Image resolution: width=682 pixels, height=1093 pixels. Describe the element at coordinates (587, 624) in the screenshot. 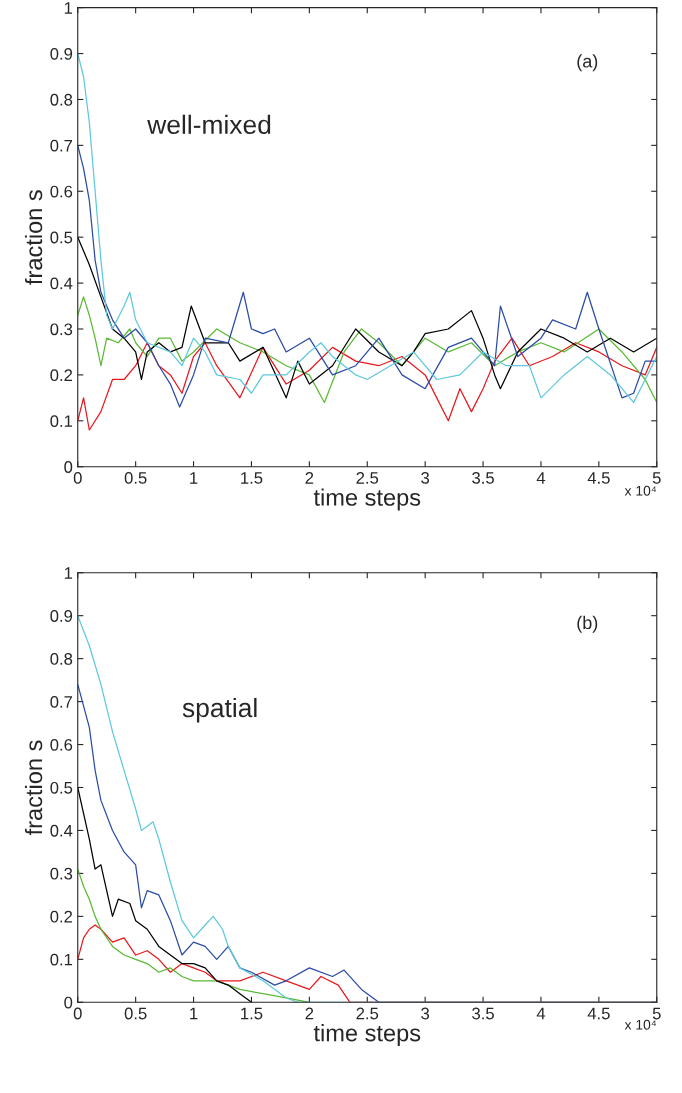

I see `annotation: (b)` at that location.